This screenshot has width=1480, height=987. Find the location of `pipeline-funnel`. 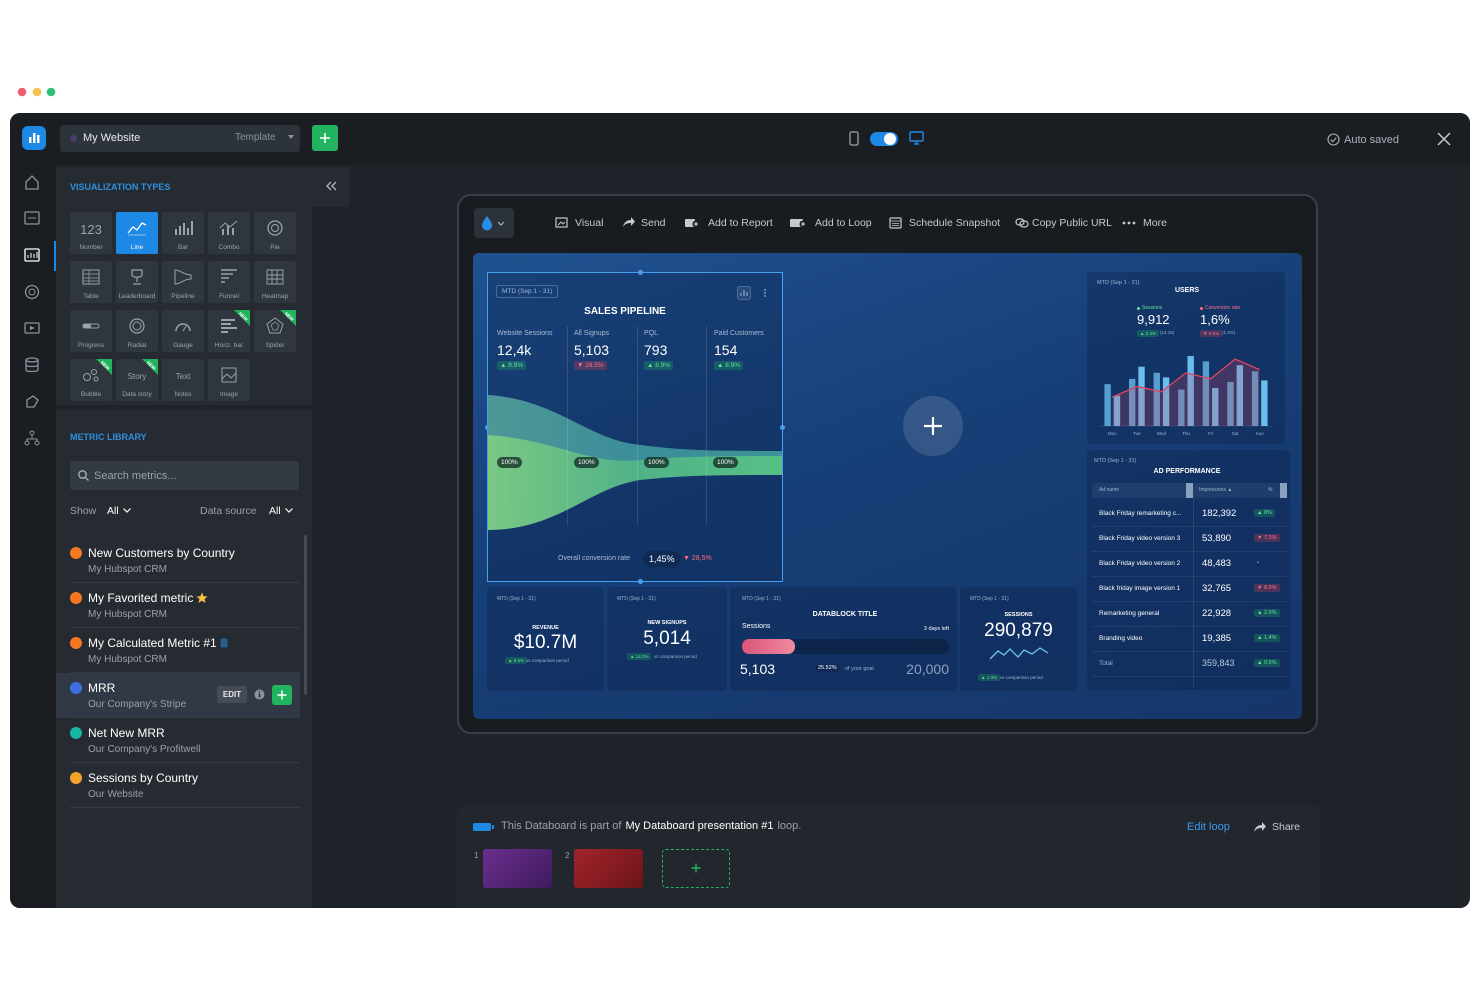

pipeline-funnel is located at coordinates (635, 462).